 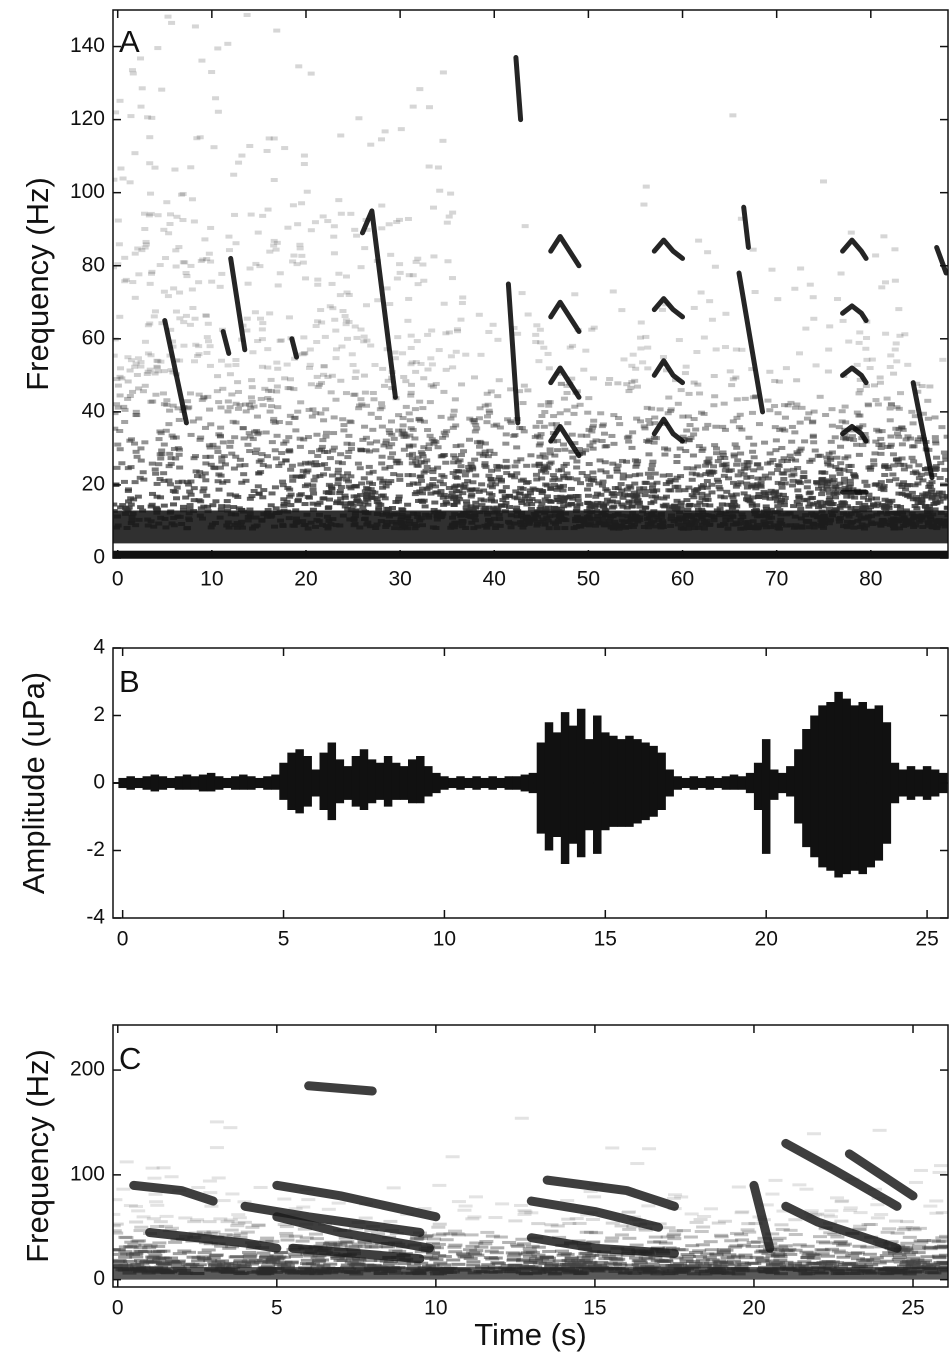 What do you see at coordinates (530, 1198) in the screenshot?
I see `spectrogram-texture` at bounding box center [530, 1198].